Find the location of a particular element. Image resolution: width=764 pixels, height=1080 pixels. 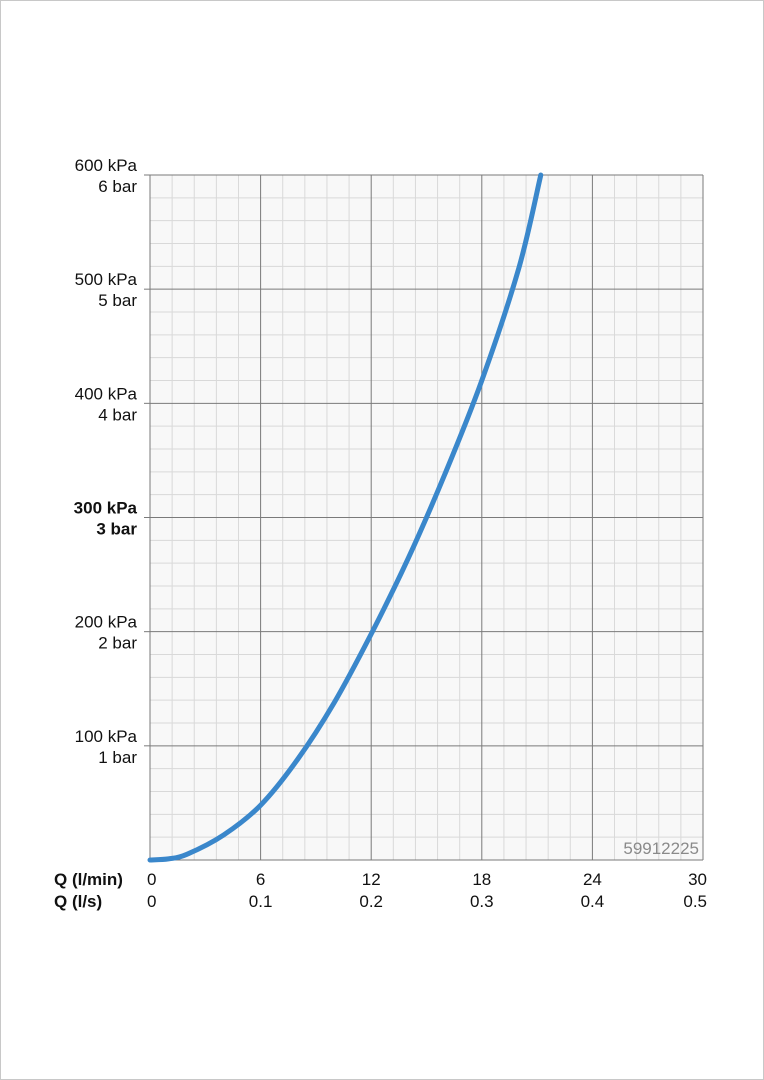

y-tick-label-kpa: 500 kPa is located at coordinates (106, 279).